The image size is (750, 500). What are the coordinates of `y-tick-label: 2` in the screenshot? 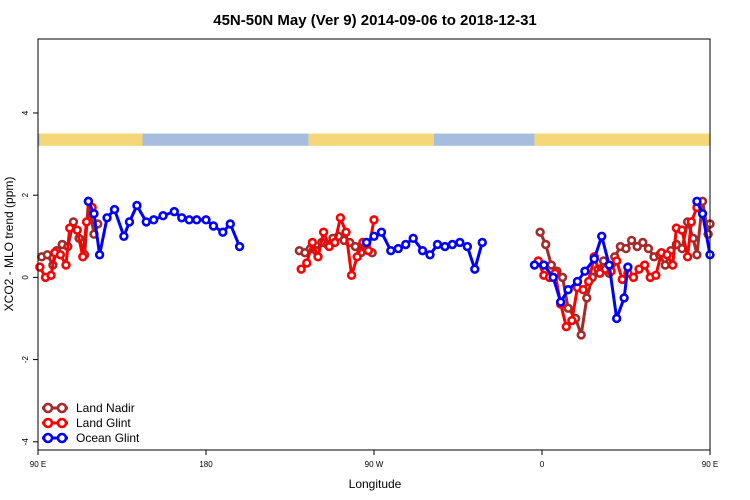 It's located at (25, 194).